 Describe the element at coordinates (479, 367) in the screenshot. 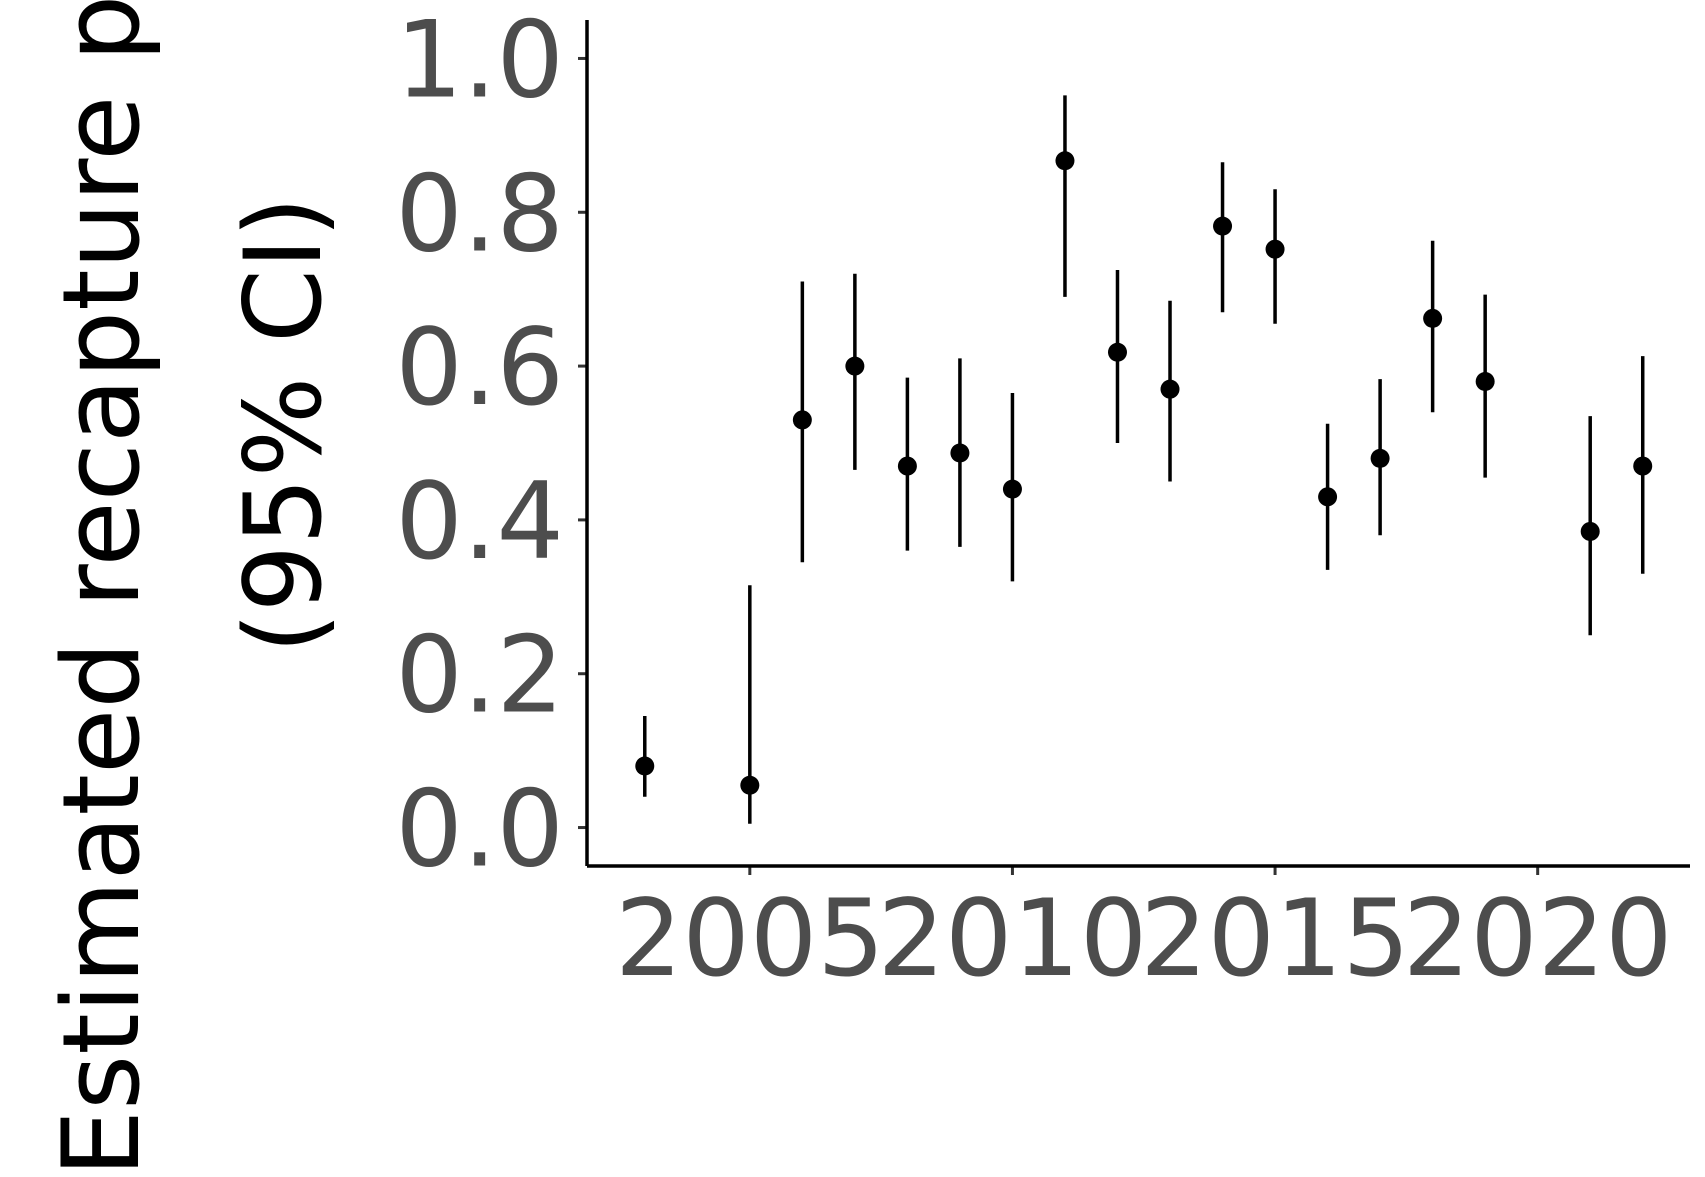

I see `y-tick-label: 0.6` at that location.